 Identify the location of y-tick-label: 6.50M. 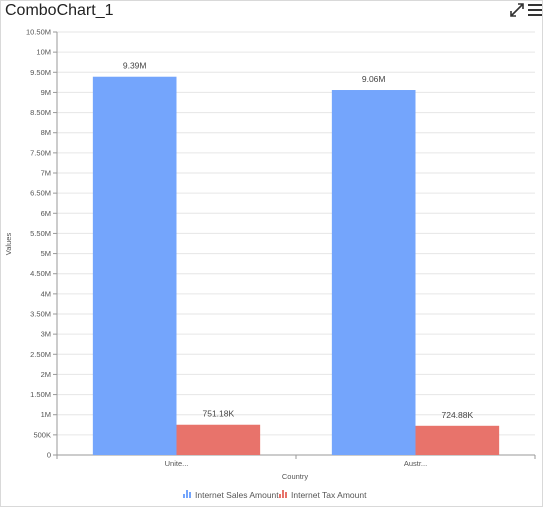
(40, 193).